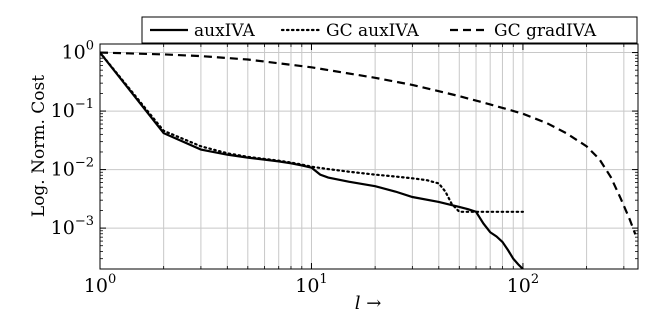  I want to click on y-axis-title: Log. Norm. Cost, so click(39, 146).